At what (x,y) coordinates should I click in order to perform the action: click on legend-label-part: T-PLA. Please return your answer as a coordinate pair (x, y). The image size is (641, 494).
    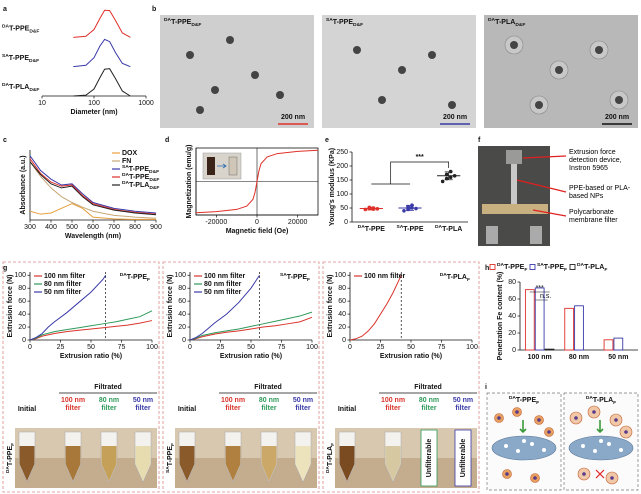
    Looking at the image, I should click on (139, 185).